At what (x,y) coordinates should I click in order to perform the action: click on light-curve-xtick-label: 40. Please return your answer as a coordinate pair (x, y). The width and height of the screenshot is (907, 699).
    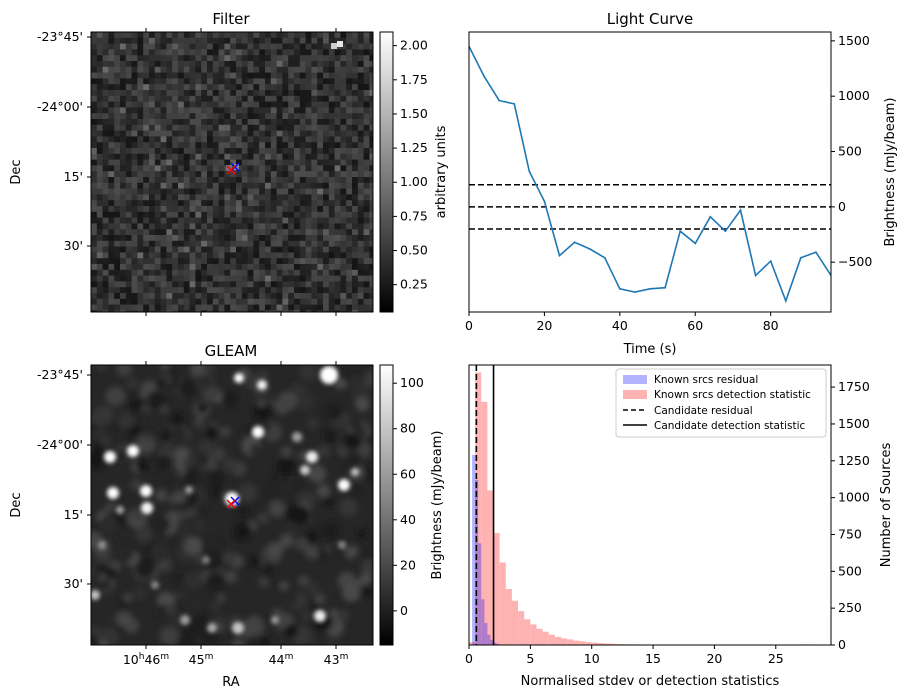
    Looking at the image, I should click on (620, 325).